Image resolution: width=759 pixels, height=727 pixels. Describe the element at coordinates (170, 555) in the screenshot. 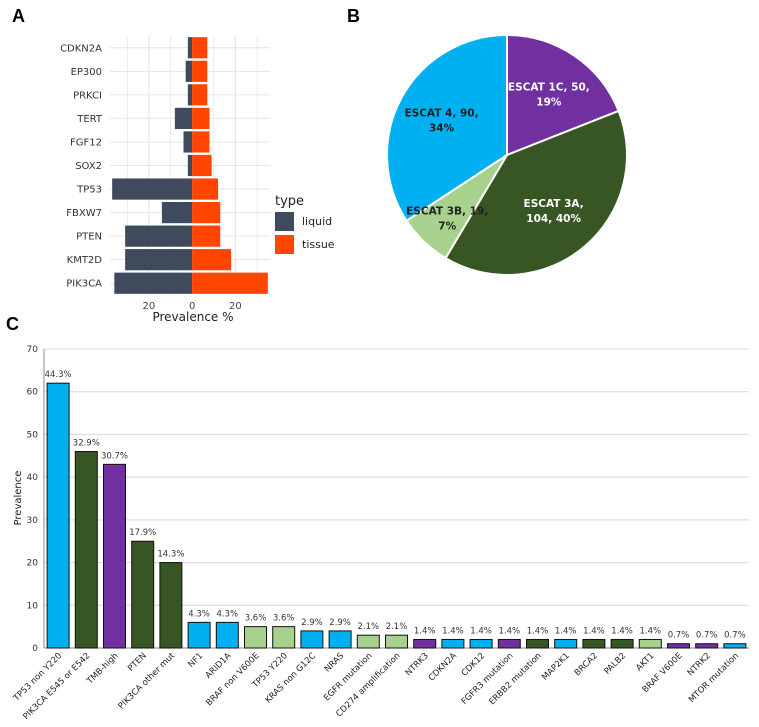

I see `percent-label-pik3ca-other-mut: 14.3%` at that location.